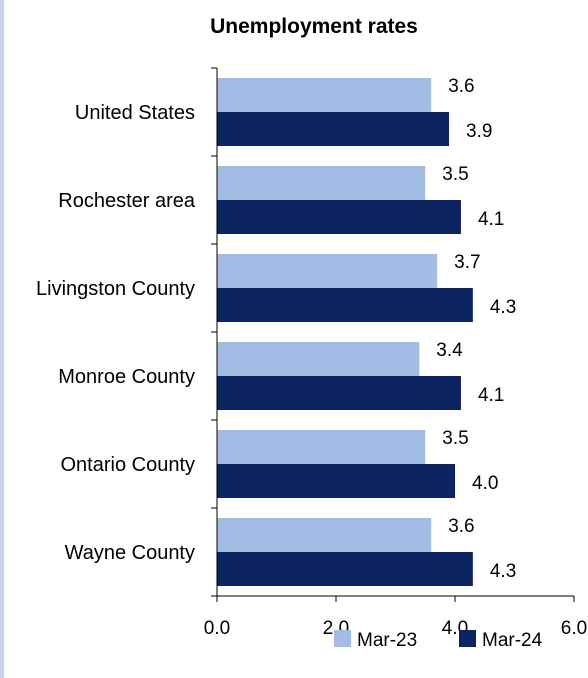 The width and height of the screenshot is (588, 678). What do you see at coordinates (130, 553) in the screenshot?
I see `category-label: Wayne County` at bounding box center [130, 553].